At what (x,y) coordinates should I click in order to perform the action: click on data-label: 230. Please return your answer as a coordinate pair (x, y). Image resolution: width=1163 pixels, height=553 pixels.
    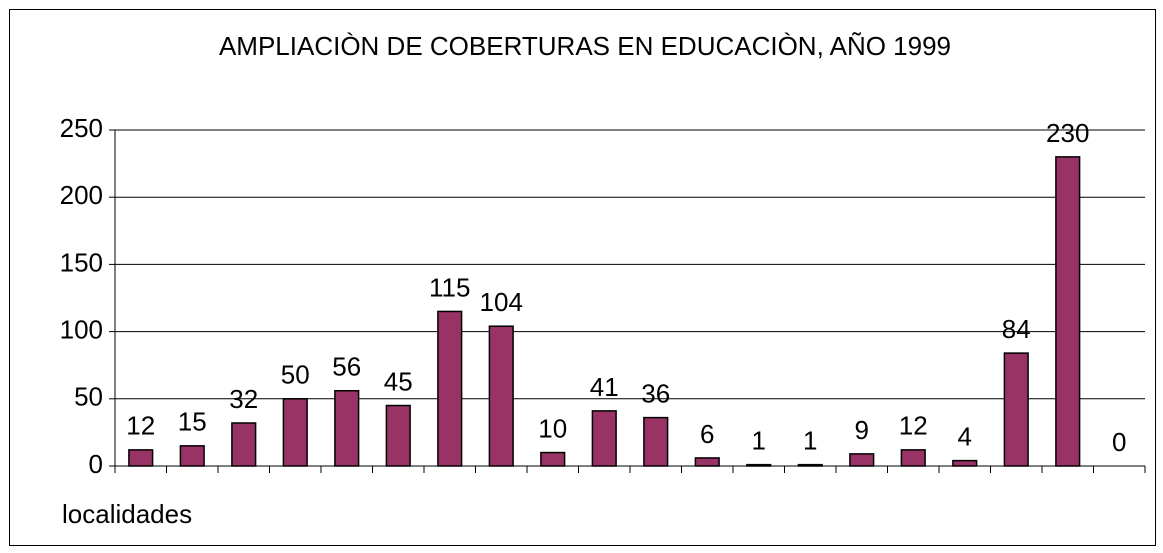
    Looking at the image, I should click on (1067, 133).